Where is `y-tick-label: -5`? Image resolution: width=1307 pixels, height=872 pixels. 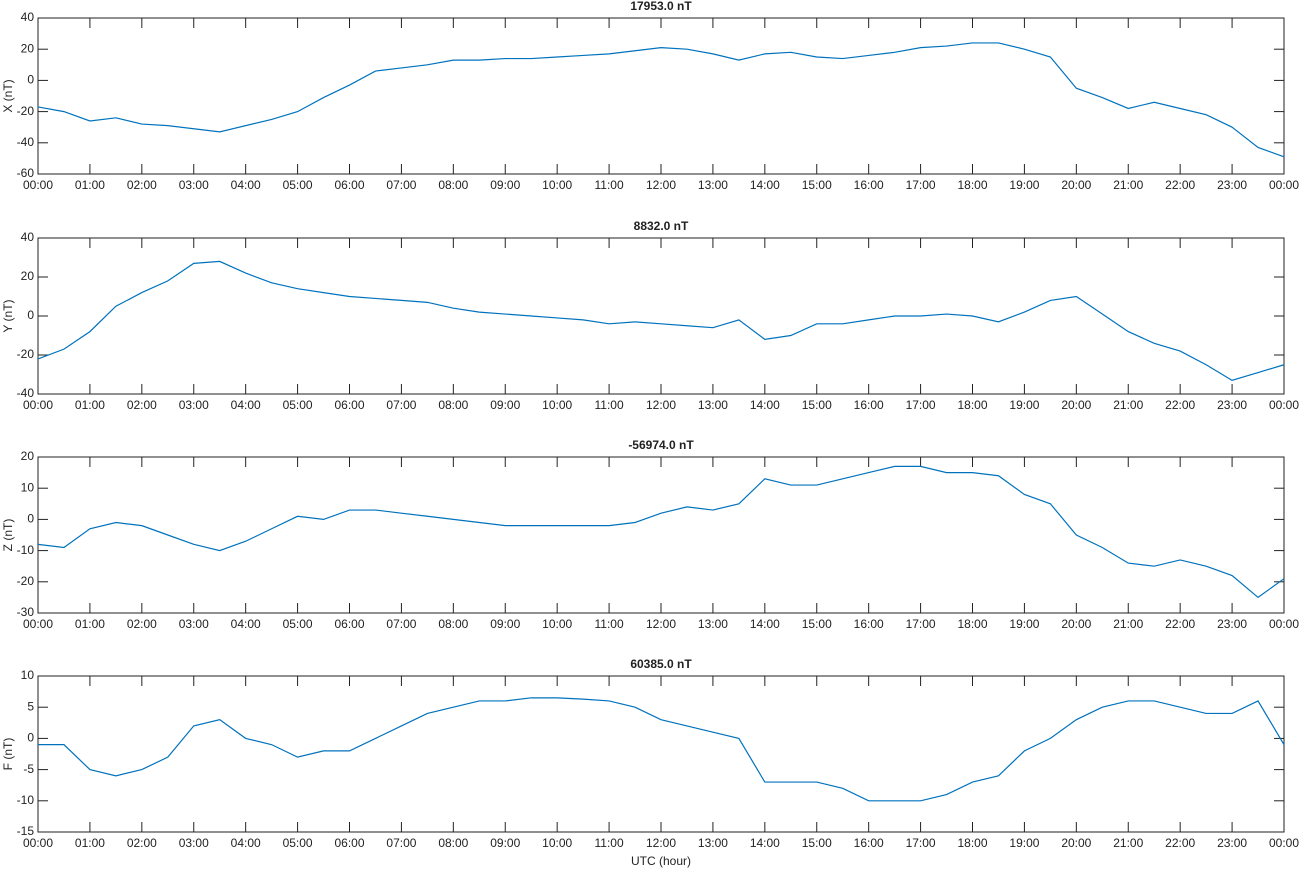 y-tick-label: -5 is located at coordinates (28, 769).